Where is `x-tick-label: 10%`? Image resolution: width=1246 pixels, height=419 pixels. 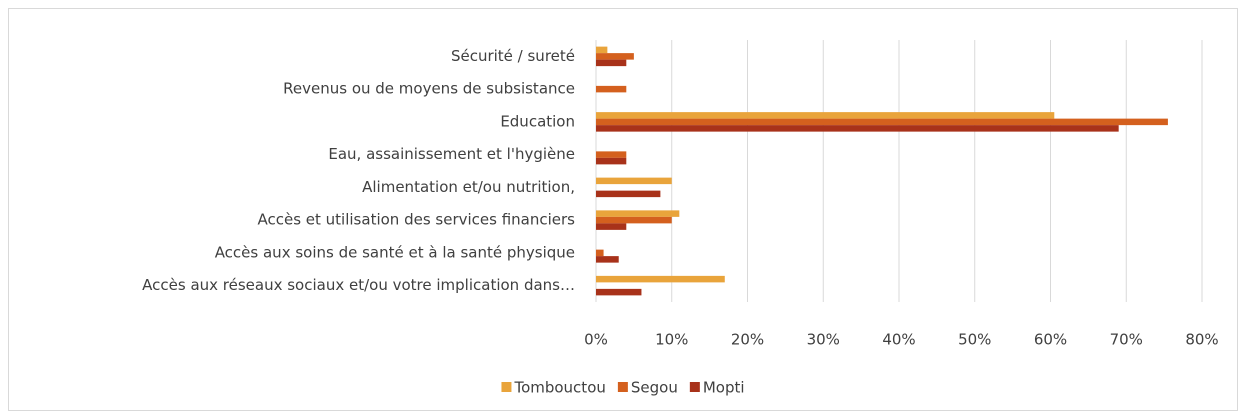 x-tick-label: 10% is located at coordinates (671, 340).